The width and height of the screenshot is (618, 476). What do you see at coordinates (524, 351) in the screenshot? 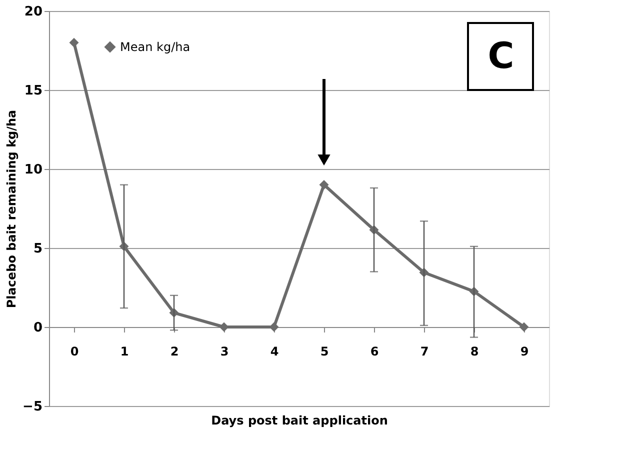
I see `x-tick-label: 9` at bounding box center [524, 351].